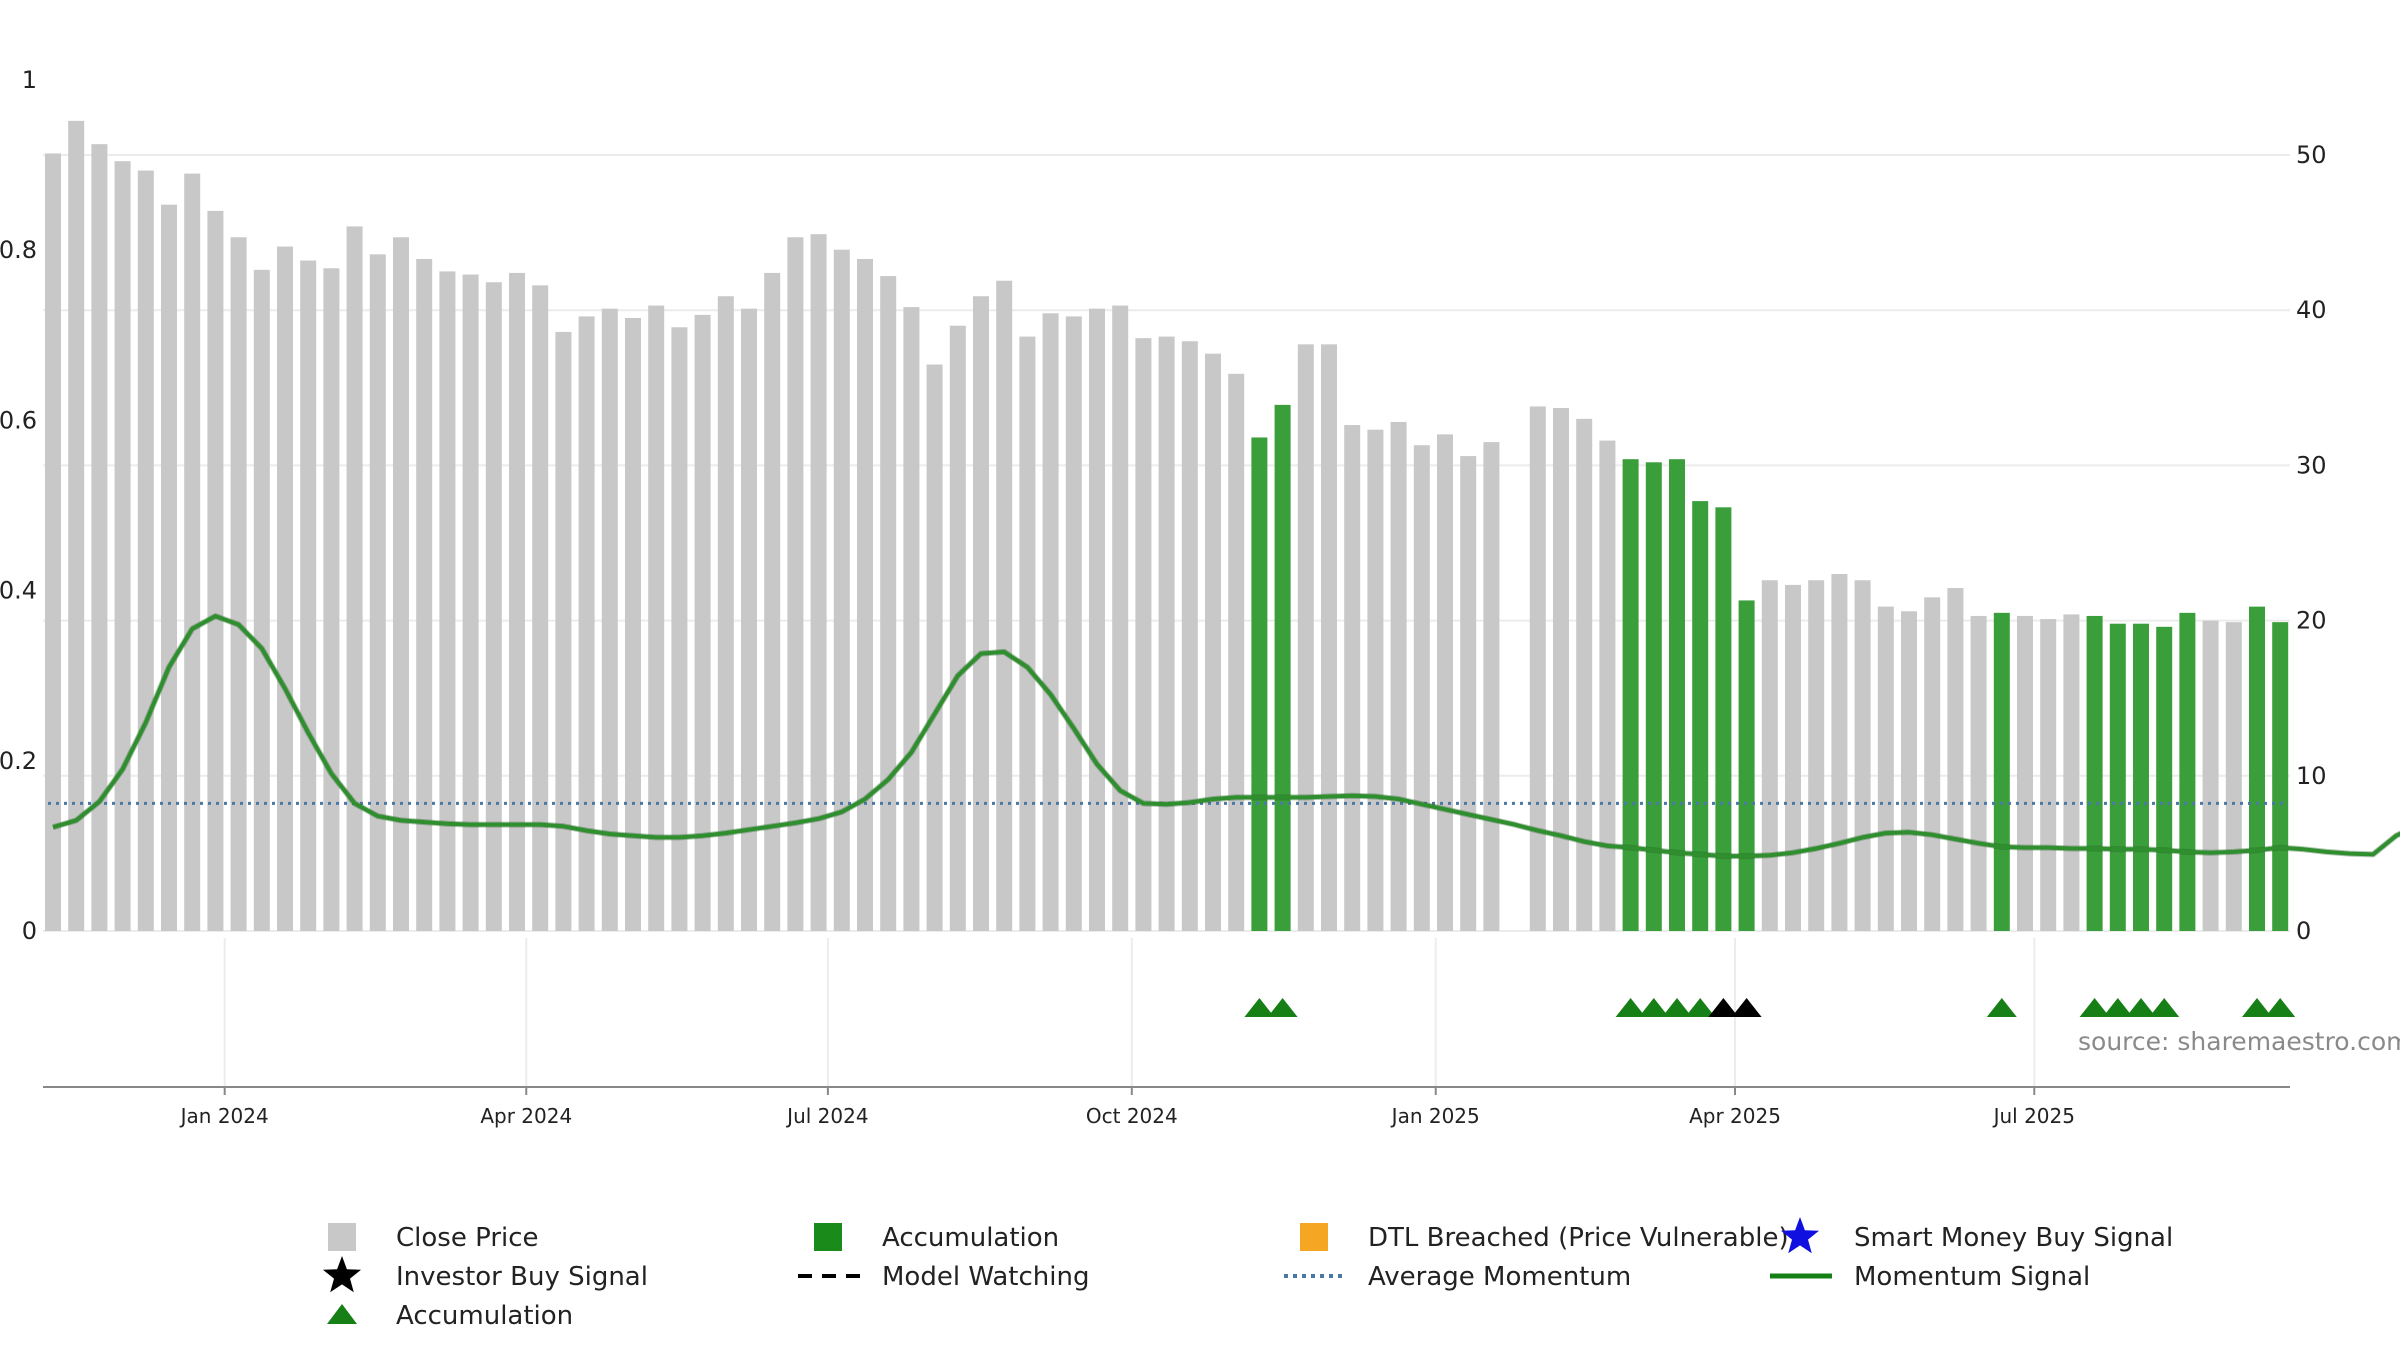  What do you see at coordinates (342, 1274) in the screenshot?
I see `investor-buy-star-icon` at bounding box center [342, 1274].